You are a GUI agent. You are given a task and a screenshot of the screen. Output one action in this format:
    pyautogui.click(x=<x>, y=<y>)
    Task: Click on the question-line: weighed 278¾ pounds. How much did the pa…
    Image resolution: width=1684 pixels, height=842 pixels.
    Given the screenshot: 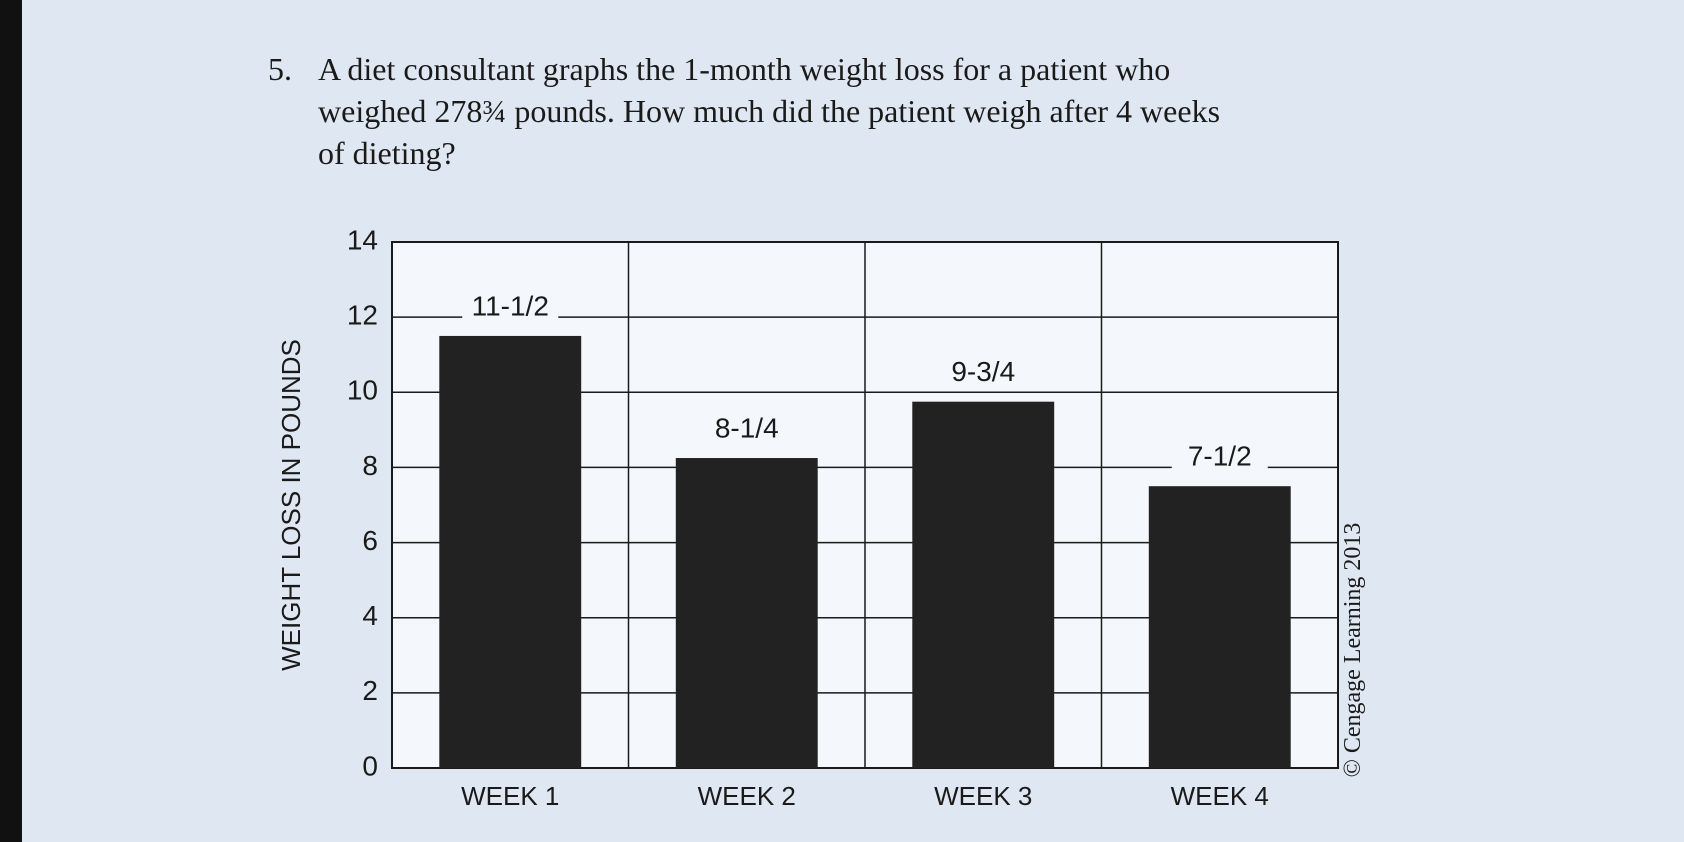 What is the action you would take?
    pyautogui.click(x=769, y=111)
    